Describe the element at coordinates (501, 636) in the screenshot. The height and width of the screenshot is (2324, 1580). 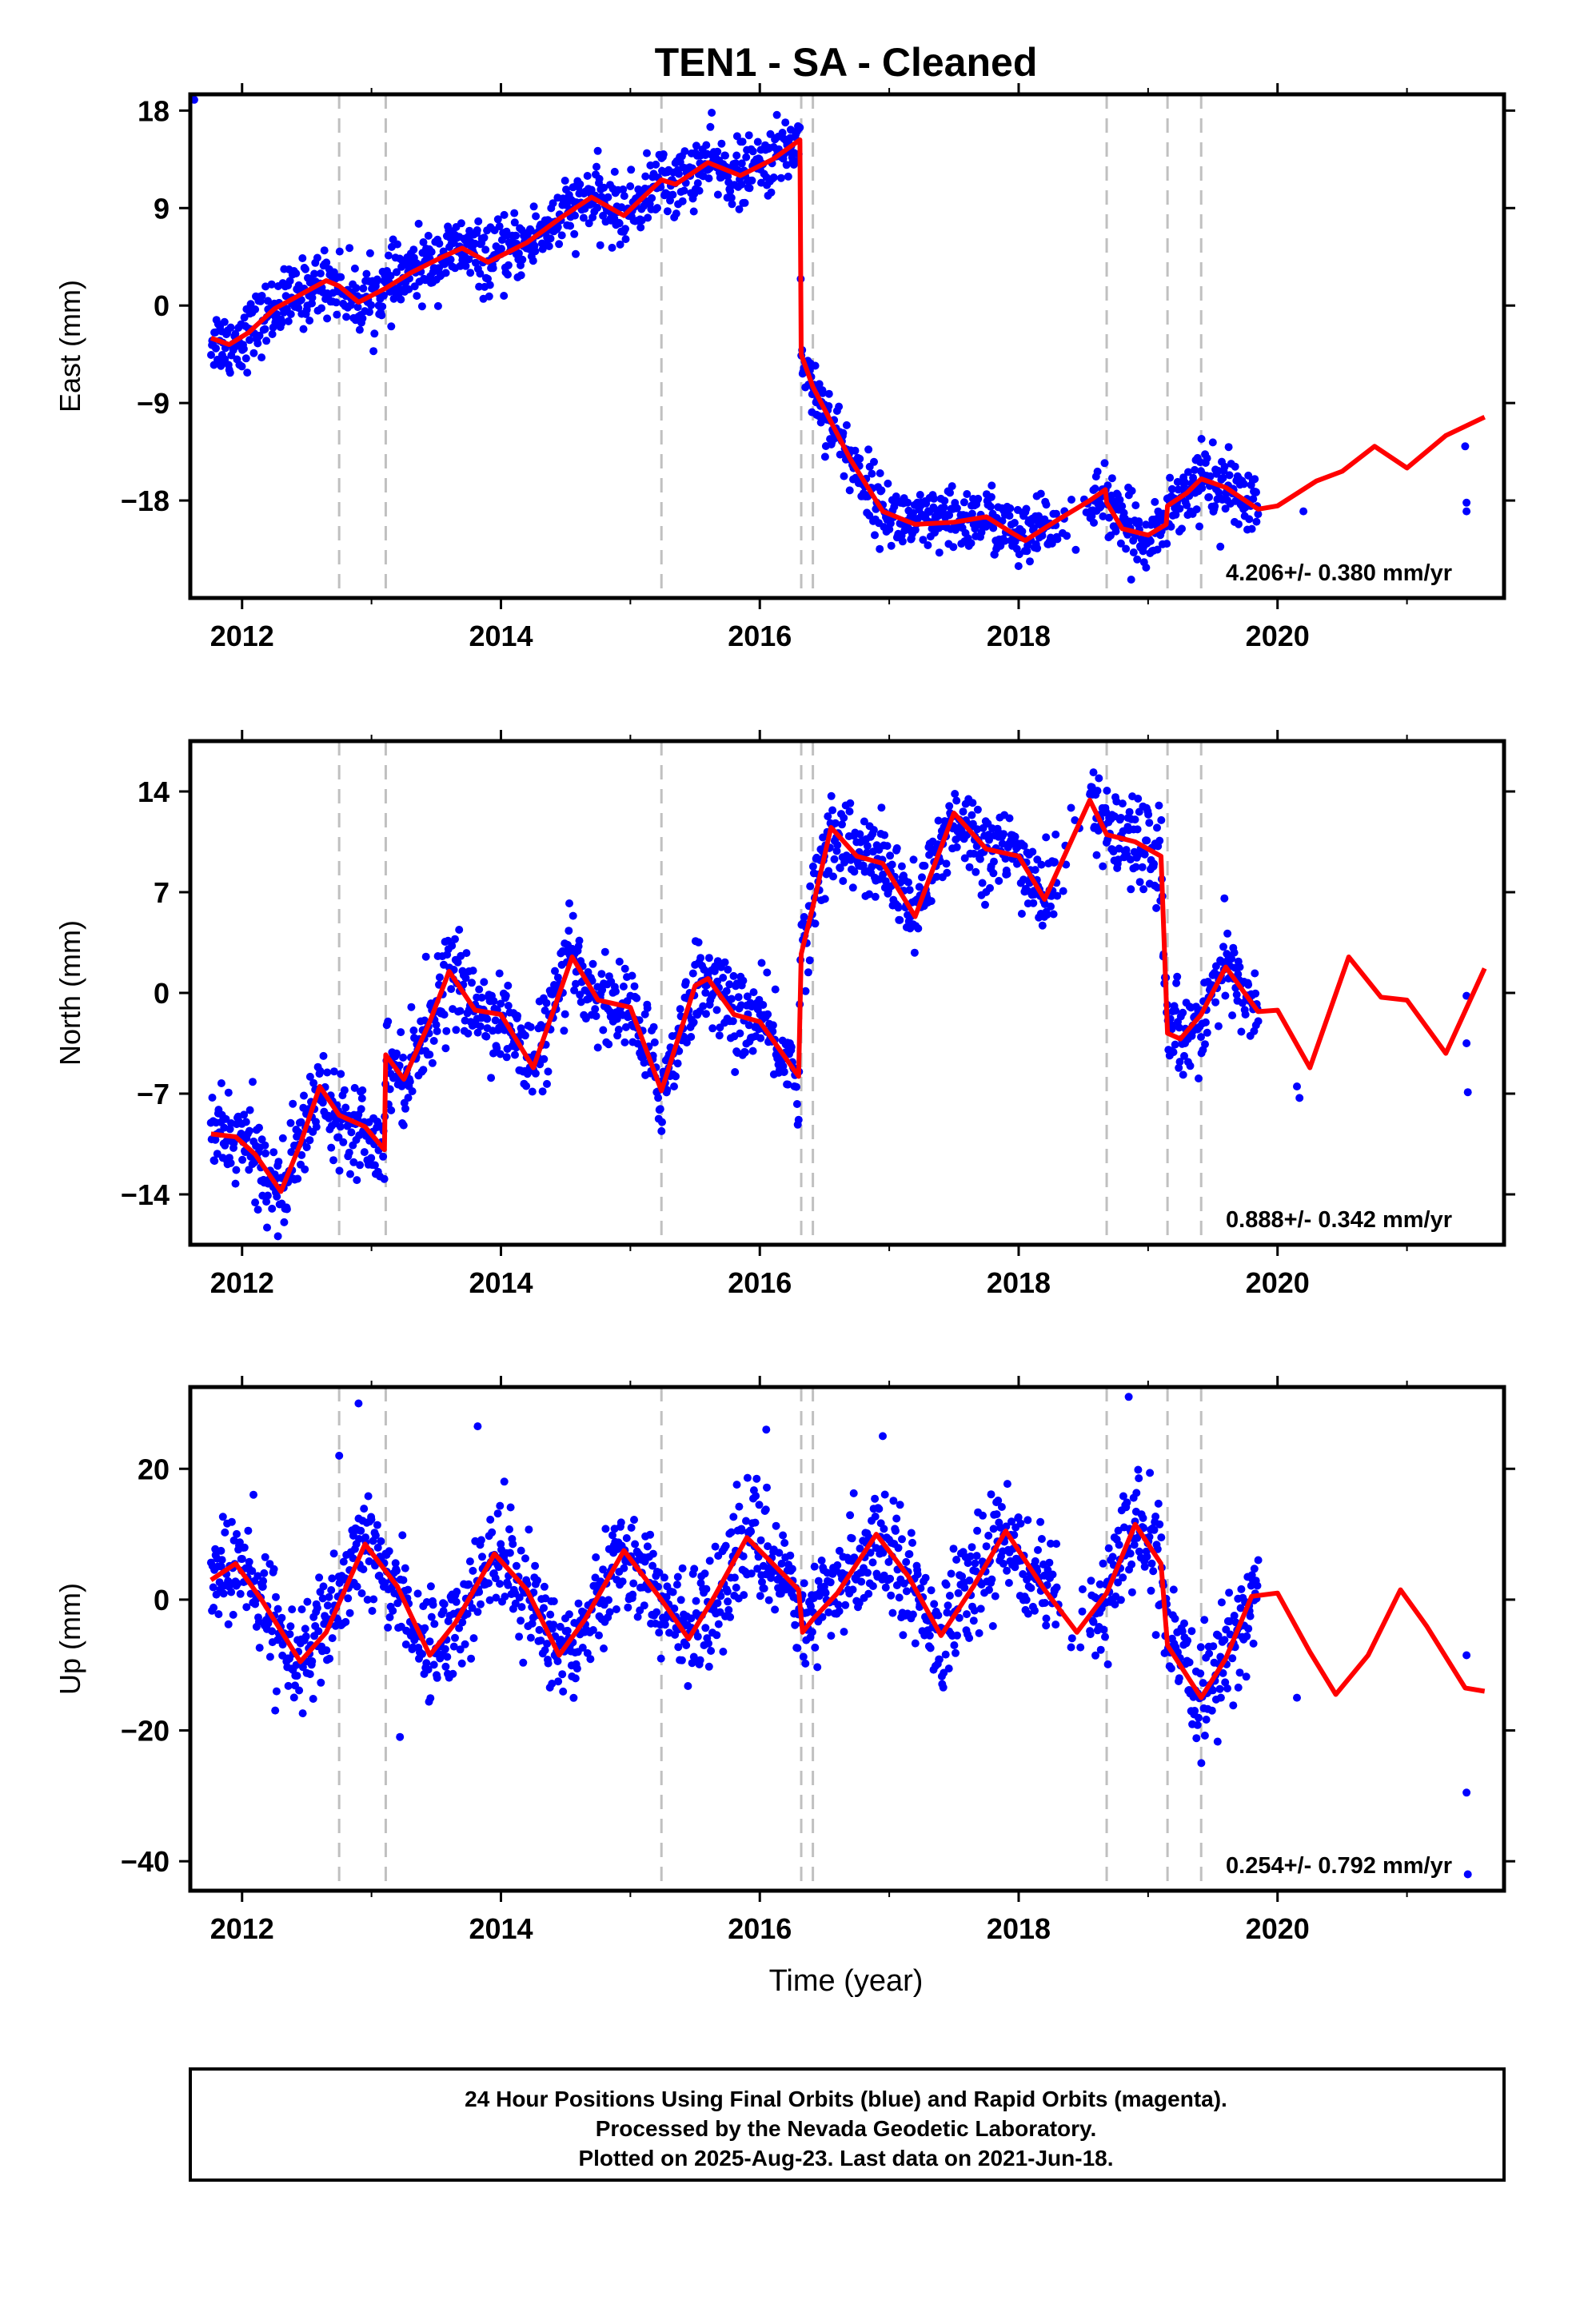
I see `x-tick-label: 2014` at that location.